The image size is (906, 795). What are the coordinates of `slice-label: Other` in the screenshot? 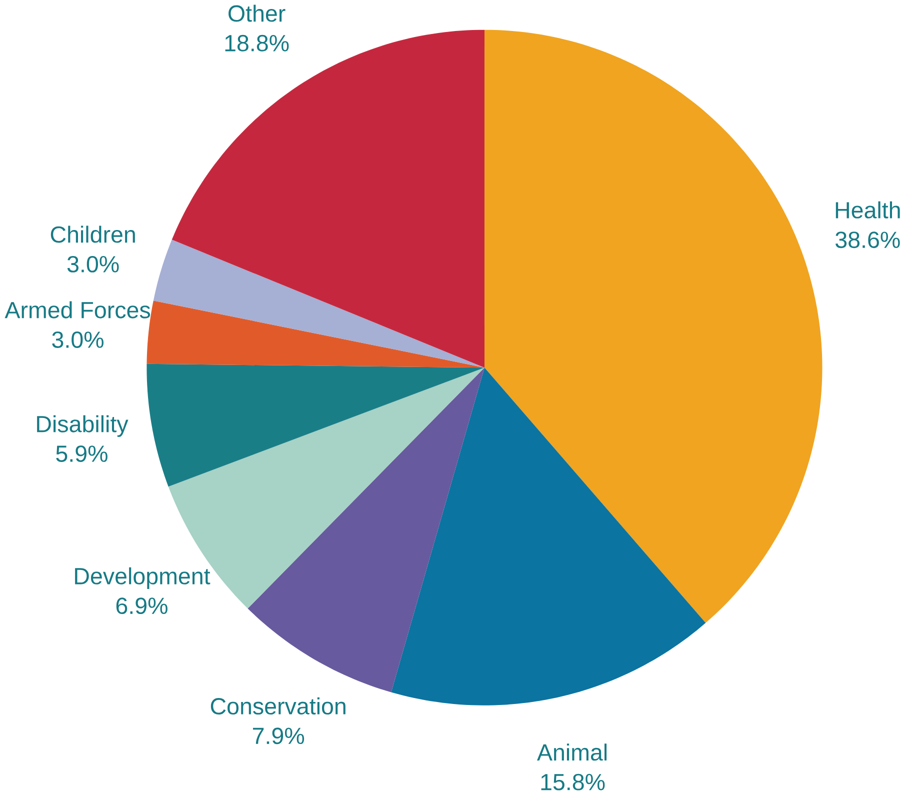 It's located at (257, 13).